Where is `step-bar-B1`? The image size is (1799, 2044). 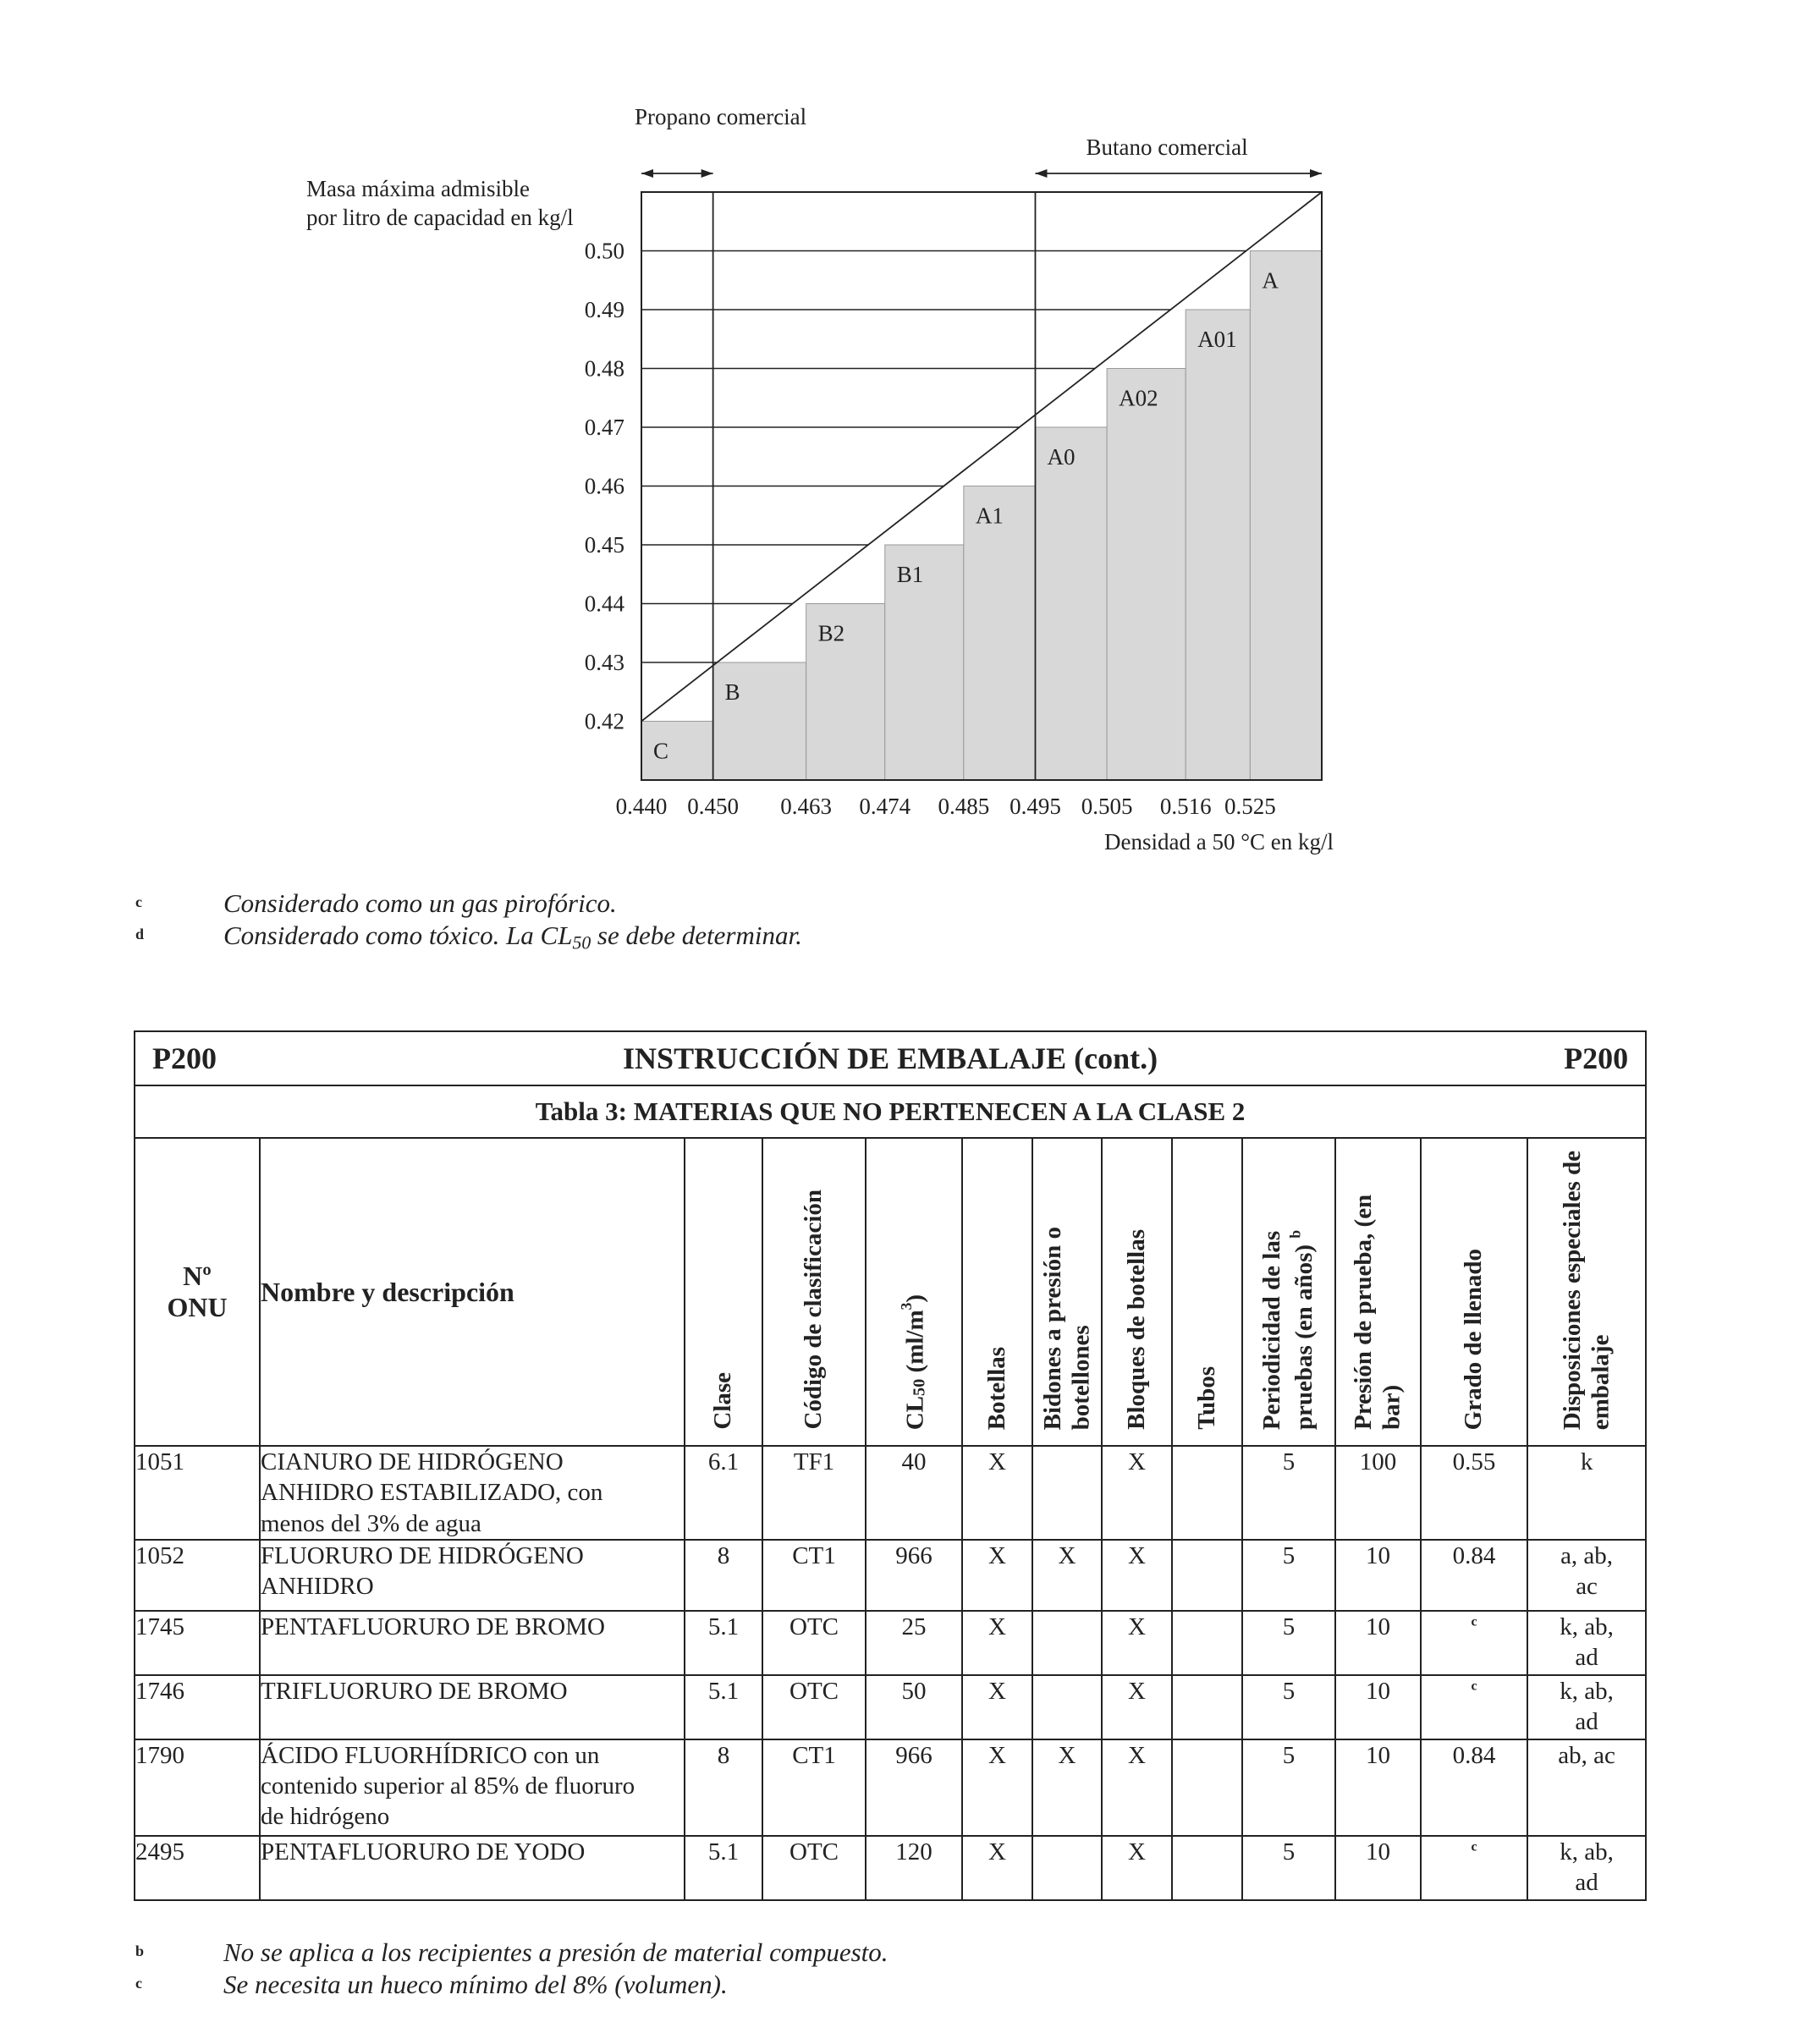 step-bar-B1 is located at coordinates (925, 662).